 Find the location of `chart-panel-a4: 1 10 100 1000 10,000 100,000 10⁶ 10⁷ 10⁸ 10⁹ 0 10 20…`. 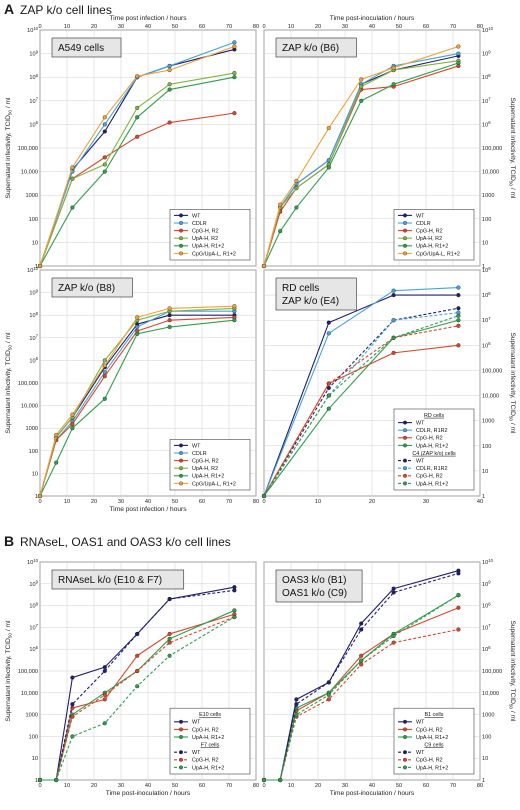

chart-panel-a4: 1 10 100 1000 10,000 100,000 10⁶ 10⁷ 10⁸ 10⁹ 0 10 20… is located at coordinates (388, 385).